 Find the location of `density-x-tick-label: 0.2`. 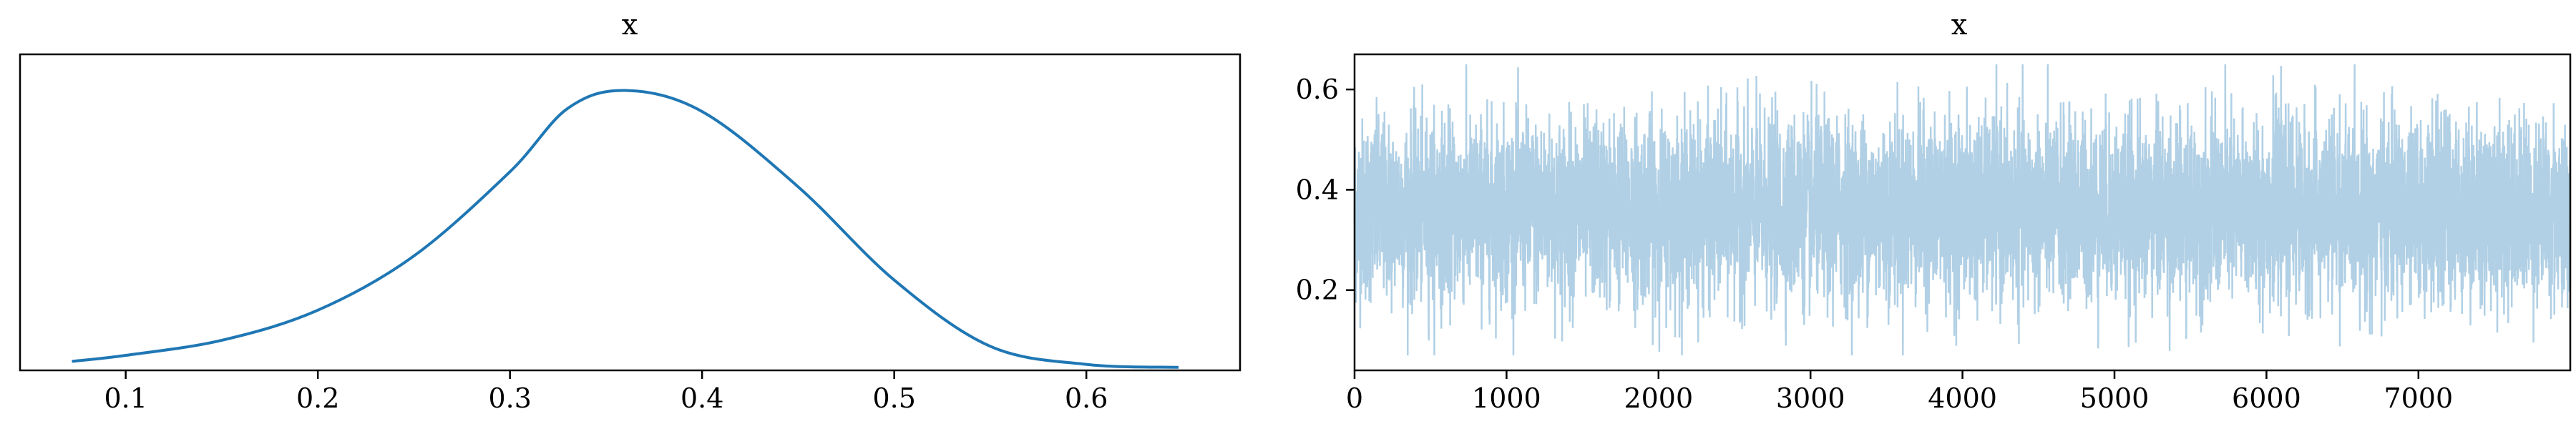

density-x-tick-label: 0.2 is located at coordinates (317, 398).